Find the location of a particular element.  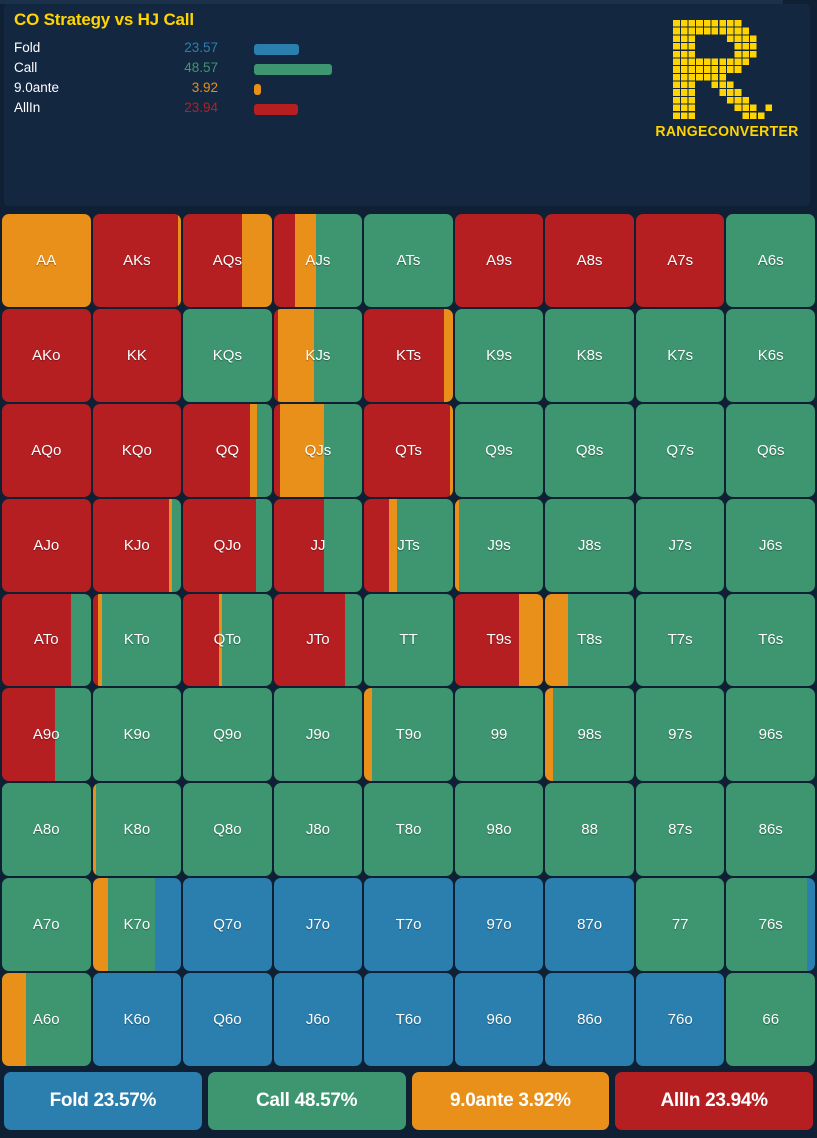

hand-cell-96s: 96s is located at coordinates (770, 735).